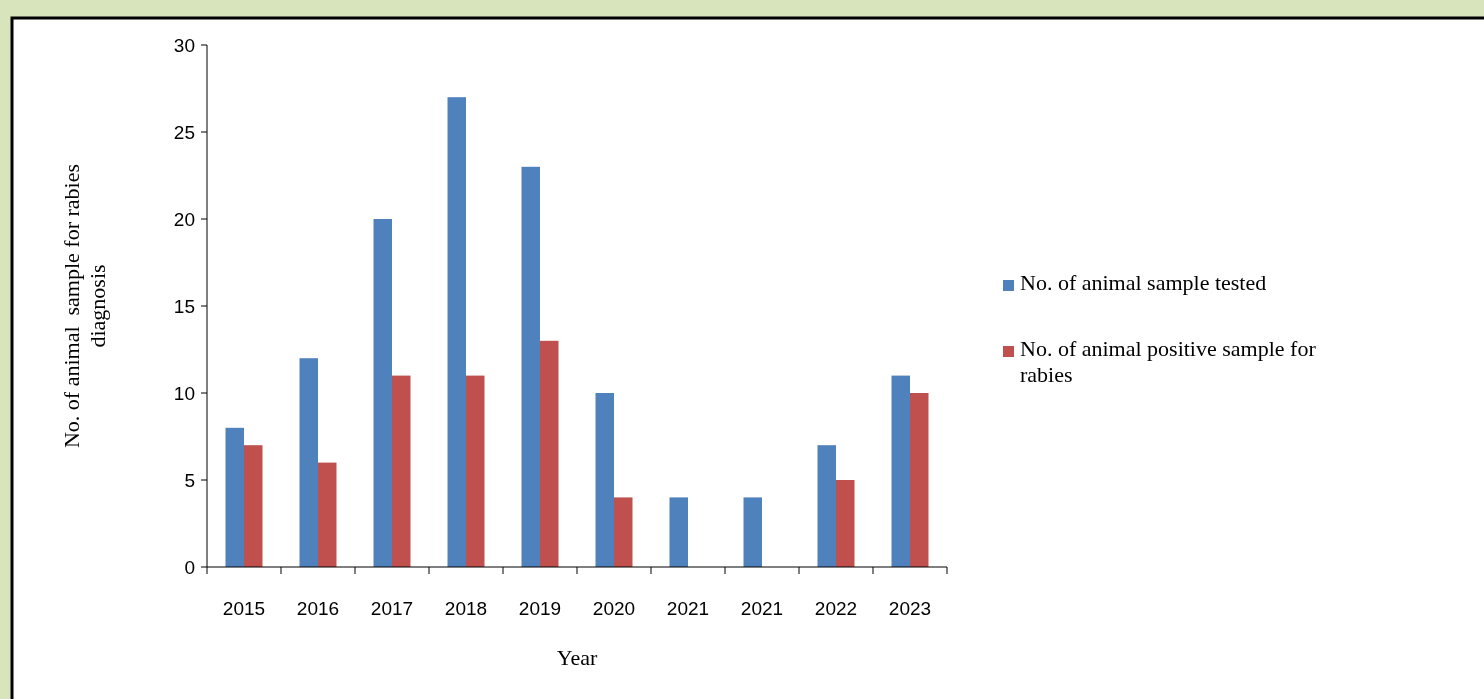 The width and height of the screenshot is (1484, 699). I want to click on x-tick-label: 2015, so click(244, 608).